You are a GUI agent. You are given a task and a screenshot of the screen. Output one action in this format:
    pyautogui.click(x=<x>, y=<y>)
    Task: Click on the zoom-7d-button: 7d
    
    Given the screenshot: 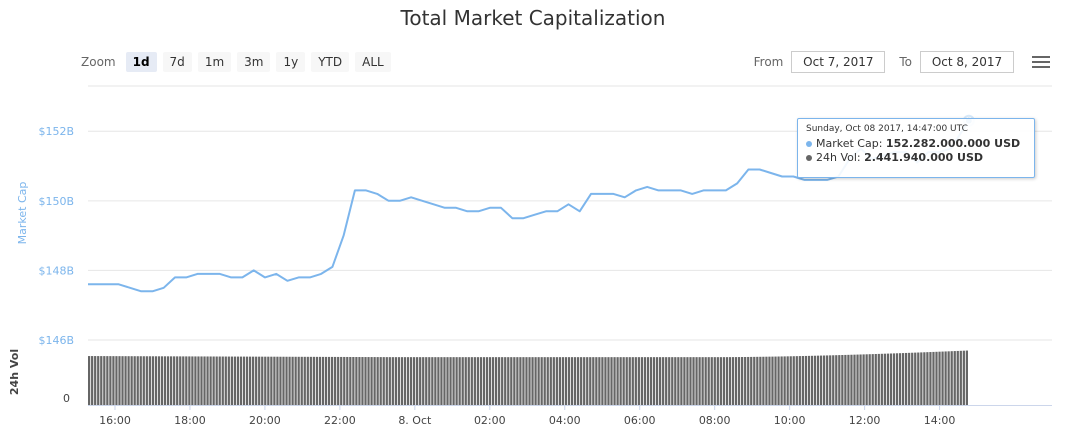 What is the action you would take?
    pyautogui.click(x=177, y=62)
    